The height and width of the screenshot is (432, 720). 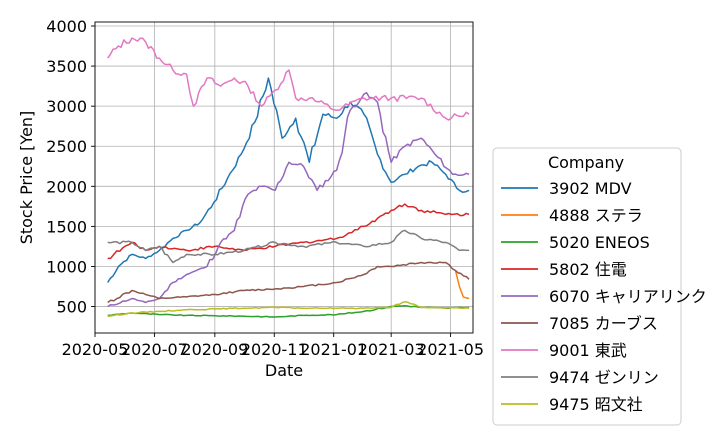 What do you see at coordinates (604, 377) in the screenshot?
I see `legend-label: 9474 ゼンリン` at bounding box center [604, 377].